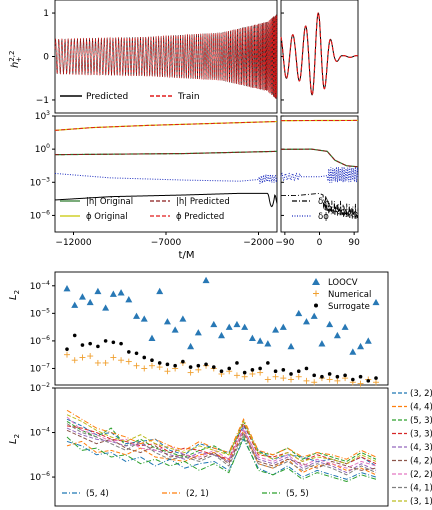 The width and height of the screenshot is (432, 510). What do you see at coordinates (166, 153) in the screenshot?
I see `amp-predicted-L` at bounding box center [166, 153].